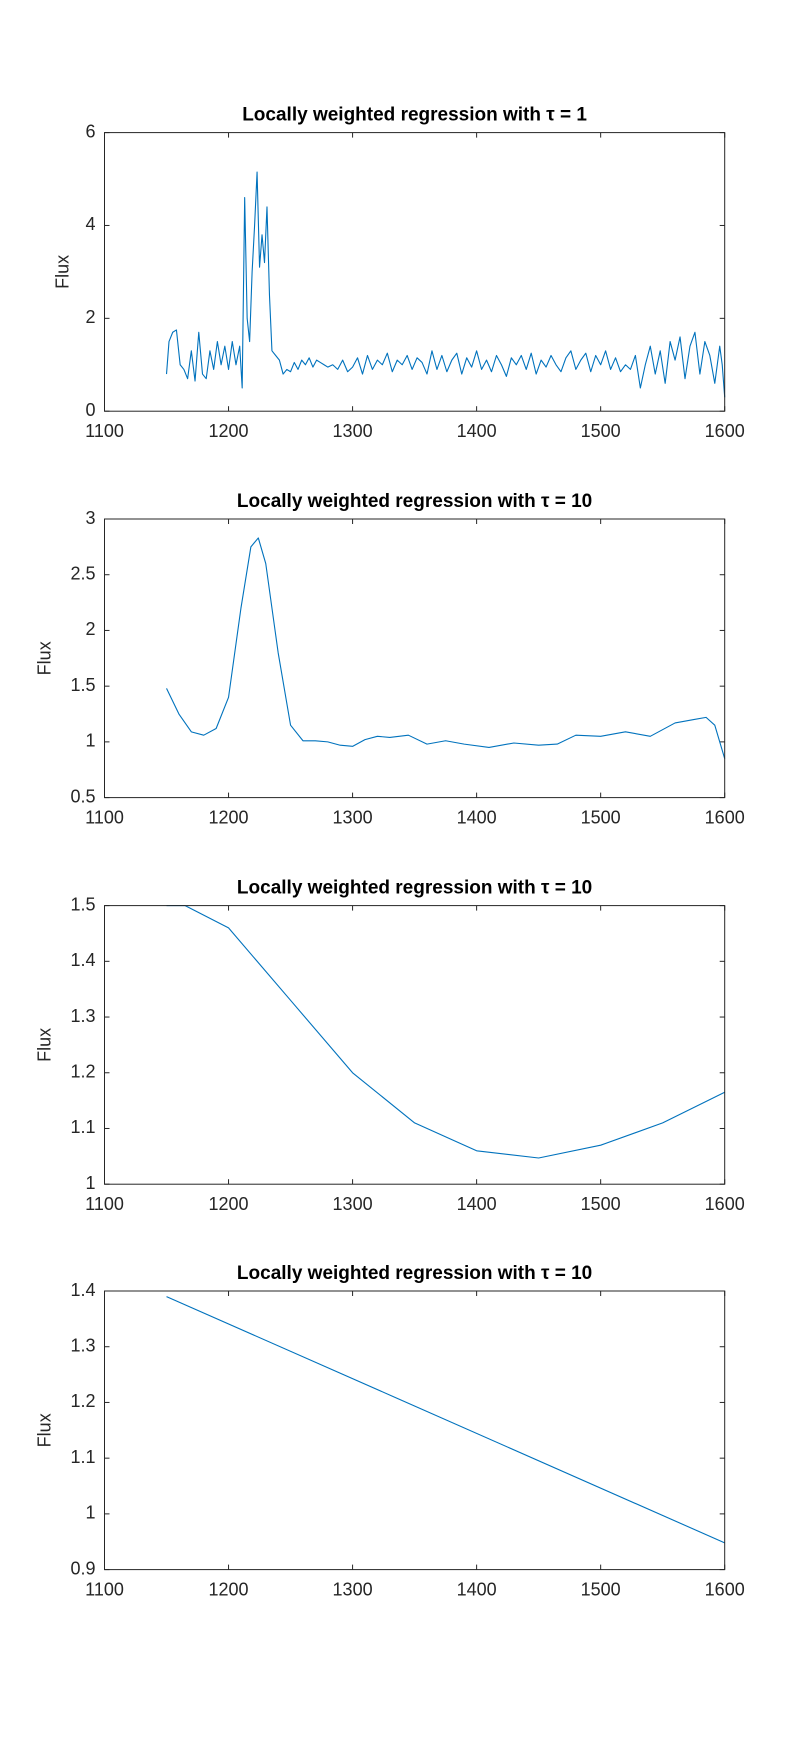 The image size is (800, 1759). What do you see at coordinates (90, 224) in the screenshot?
I see `y-tick-label: 4` at bounding box center [90, 224].